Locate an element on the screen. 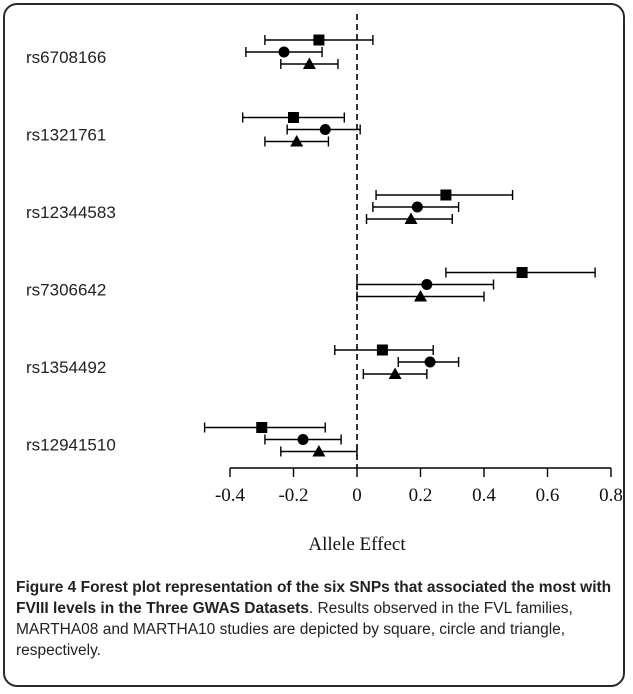 The image size is (633, 694). x-tick-label: 0.2 is located at coordinates (421, 495).